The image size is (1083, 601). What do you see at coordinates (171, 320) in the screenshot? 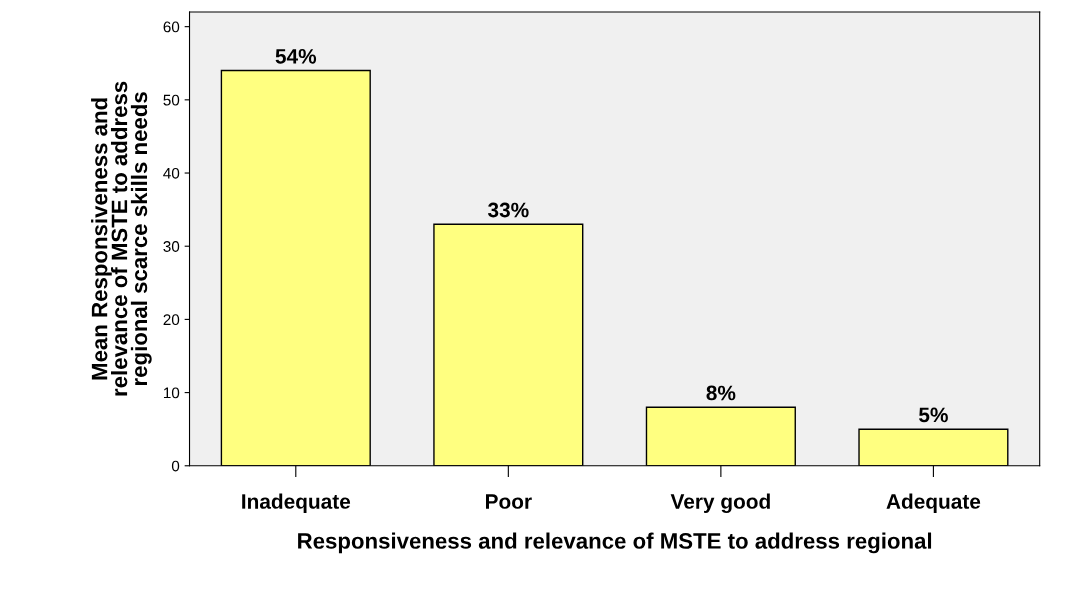
I see `y-tick-label: 20` at bounding box center [171, 320].